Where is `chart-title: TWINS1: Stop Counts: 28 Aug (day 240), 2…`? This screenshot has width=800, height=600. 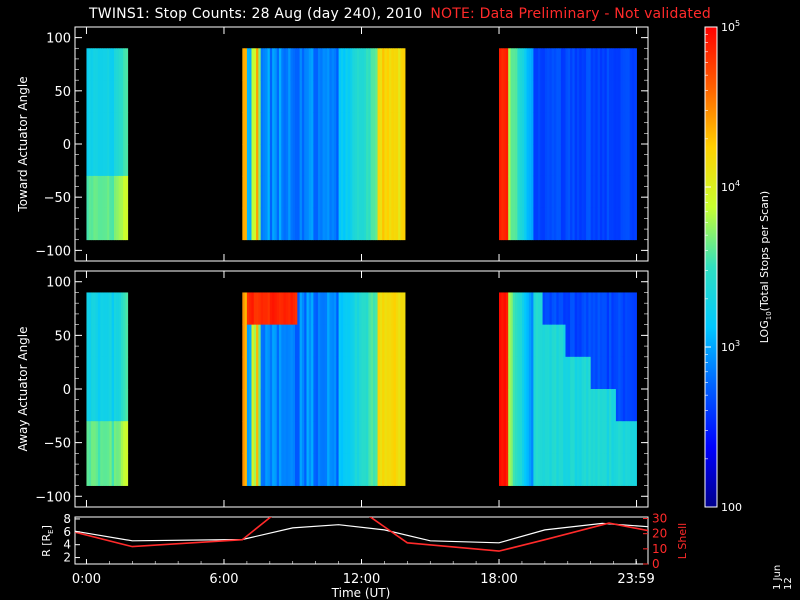
chart-title: TWINS1: Stop Counts: 28 Aug (day 240), 2… is located at coordinates (400, 14).